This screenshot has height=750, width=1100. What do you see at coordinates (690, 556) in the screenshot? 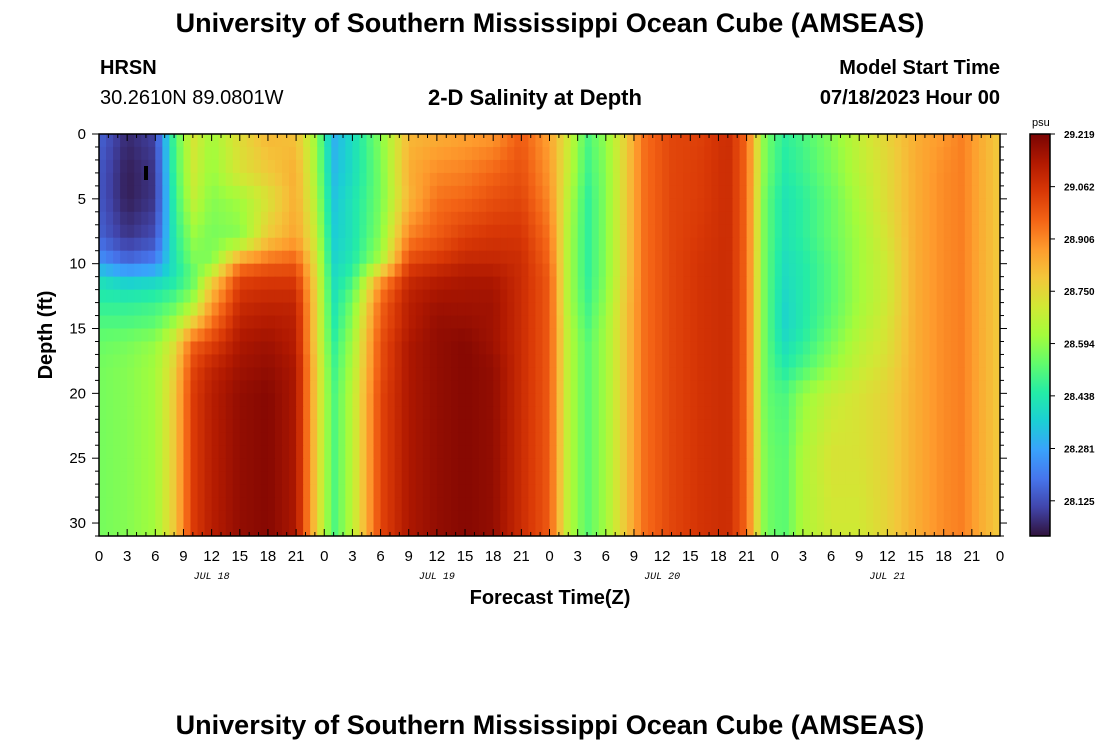
I see `x-tick-label: 15` at bounding box center [690, 556].